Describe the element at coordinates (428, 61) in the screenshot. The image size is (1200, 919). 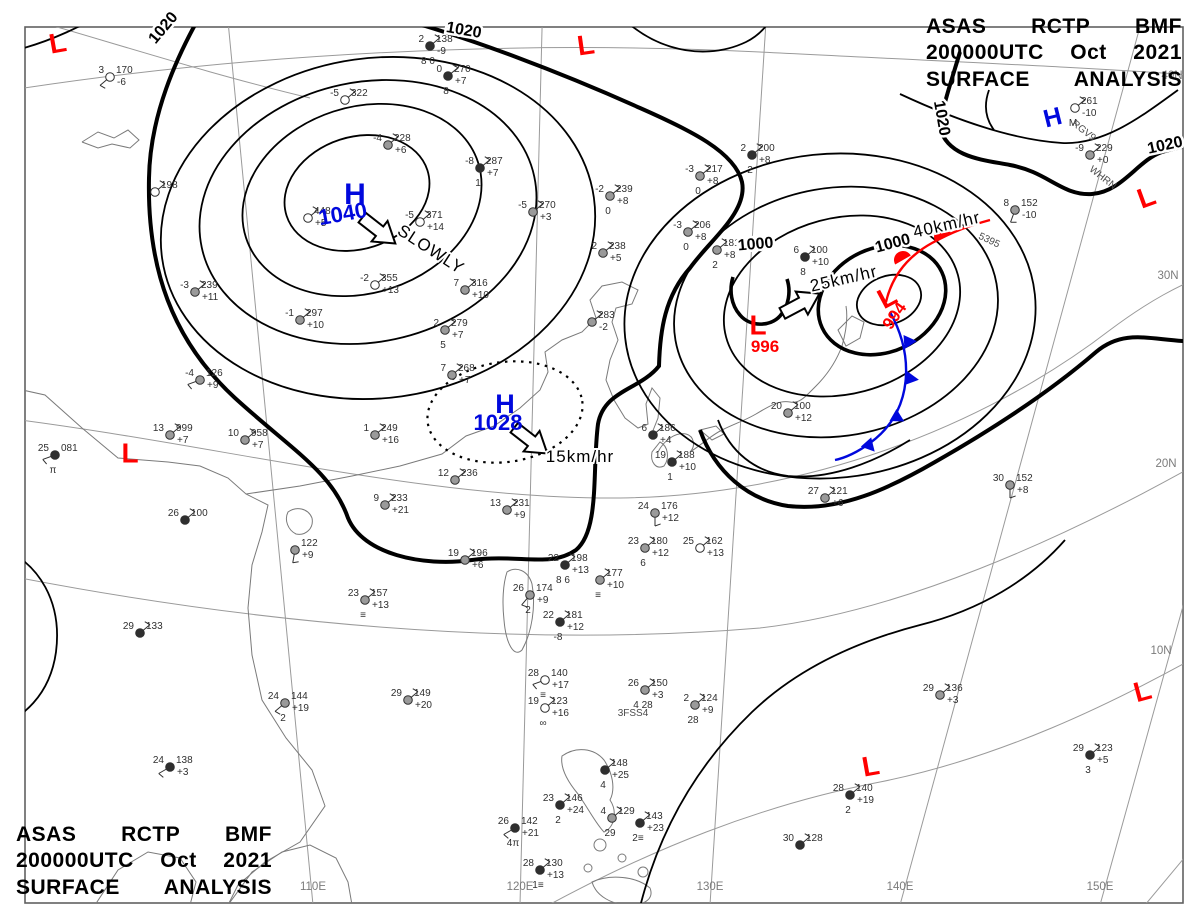
I see `station-extra: 8 0` at that location.